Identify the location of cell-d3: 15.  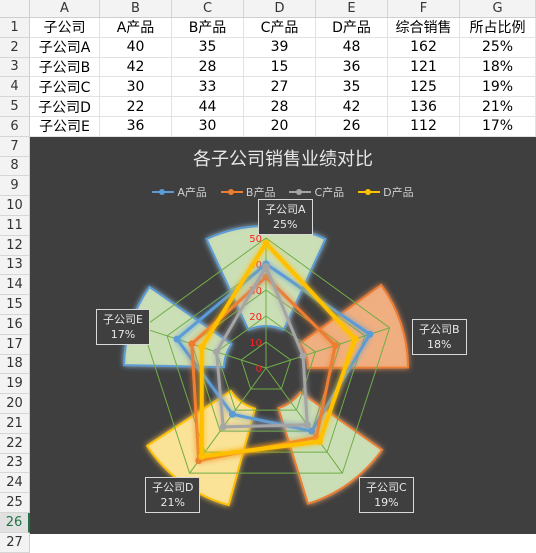
(280, 67).